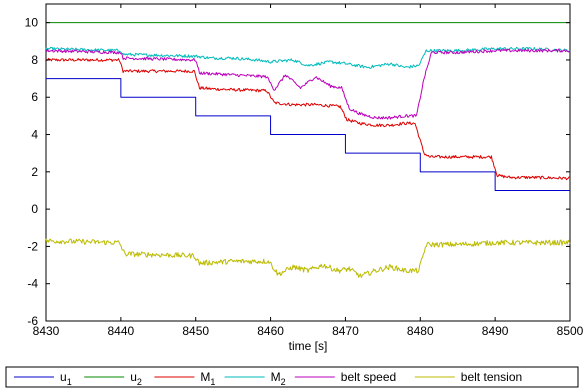  What do you see at coordinates (345, 331) in the screenshot?
I see `x-tick-label: 8470` at bounding box center [345, 331].